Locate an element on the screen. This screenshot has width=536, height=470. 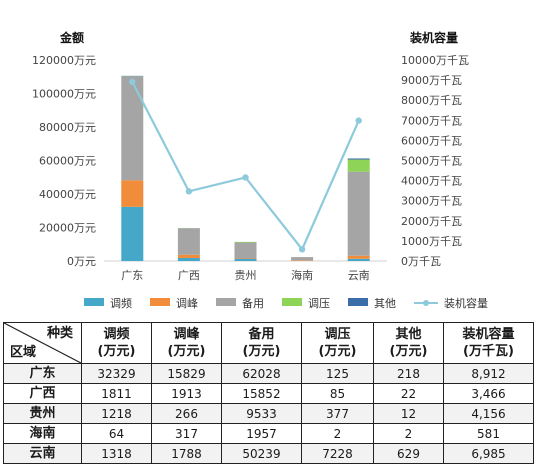
legend-swatch-调峰 is located at coordinates (160, 302).